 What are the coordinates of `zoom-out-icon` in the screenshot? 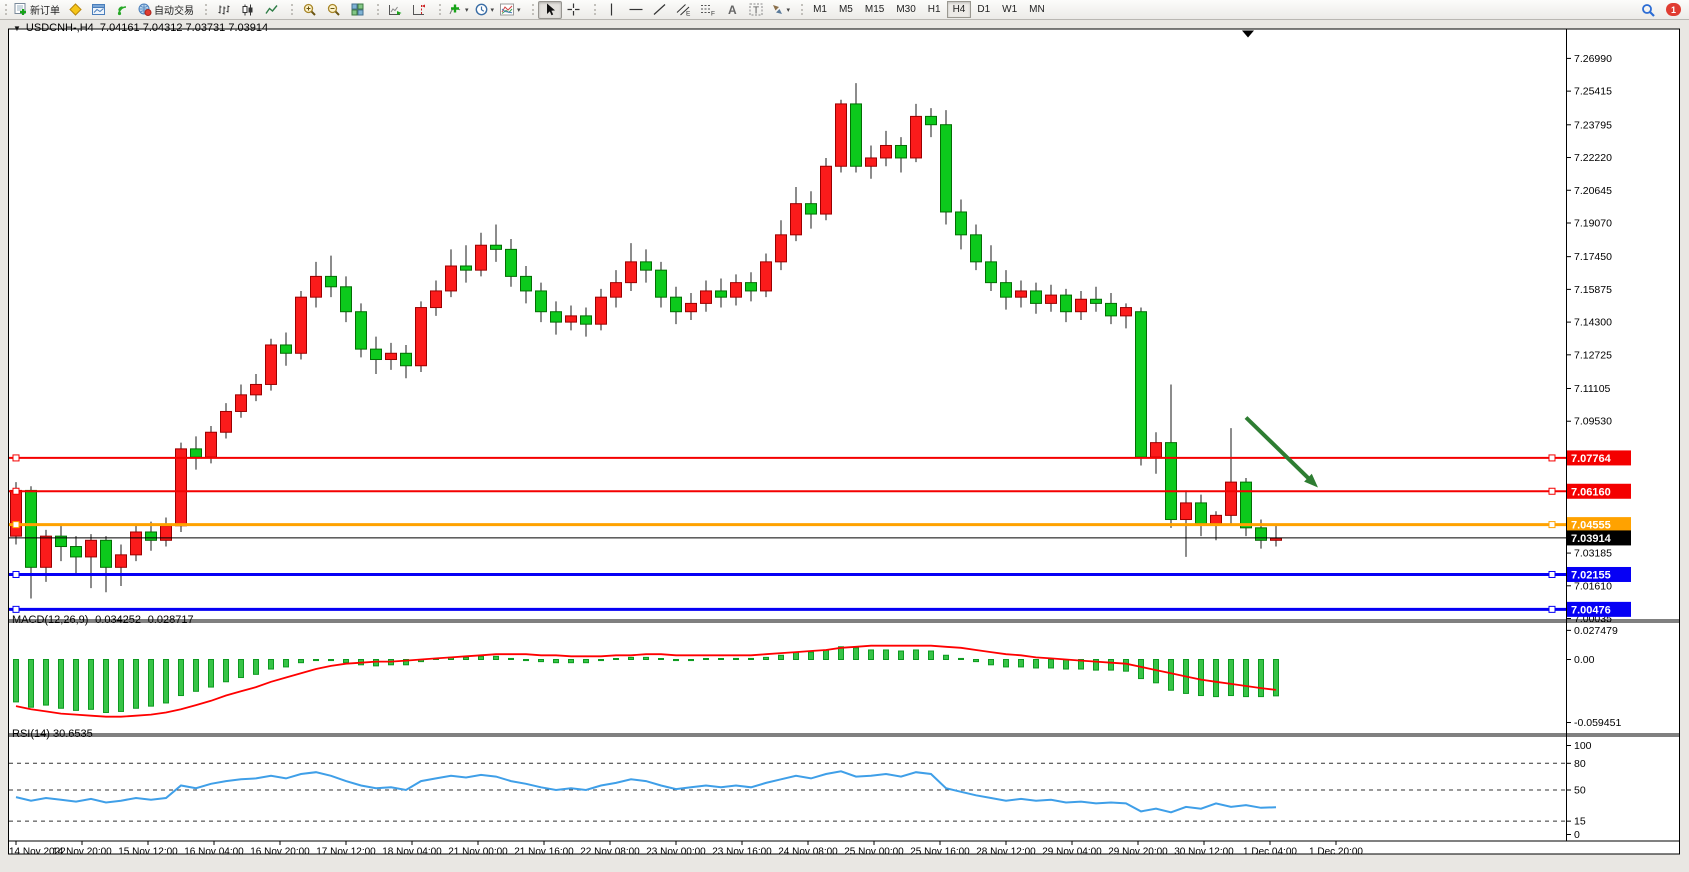 It's located at (333, 9).